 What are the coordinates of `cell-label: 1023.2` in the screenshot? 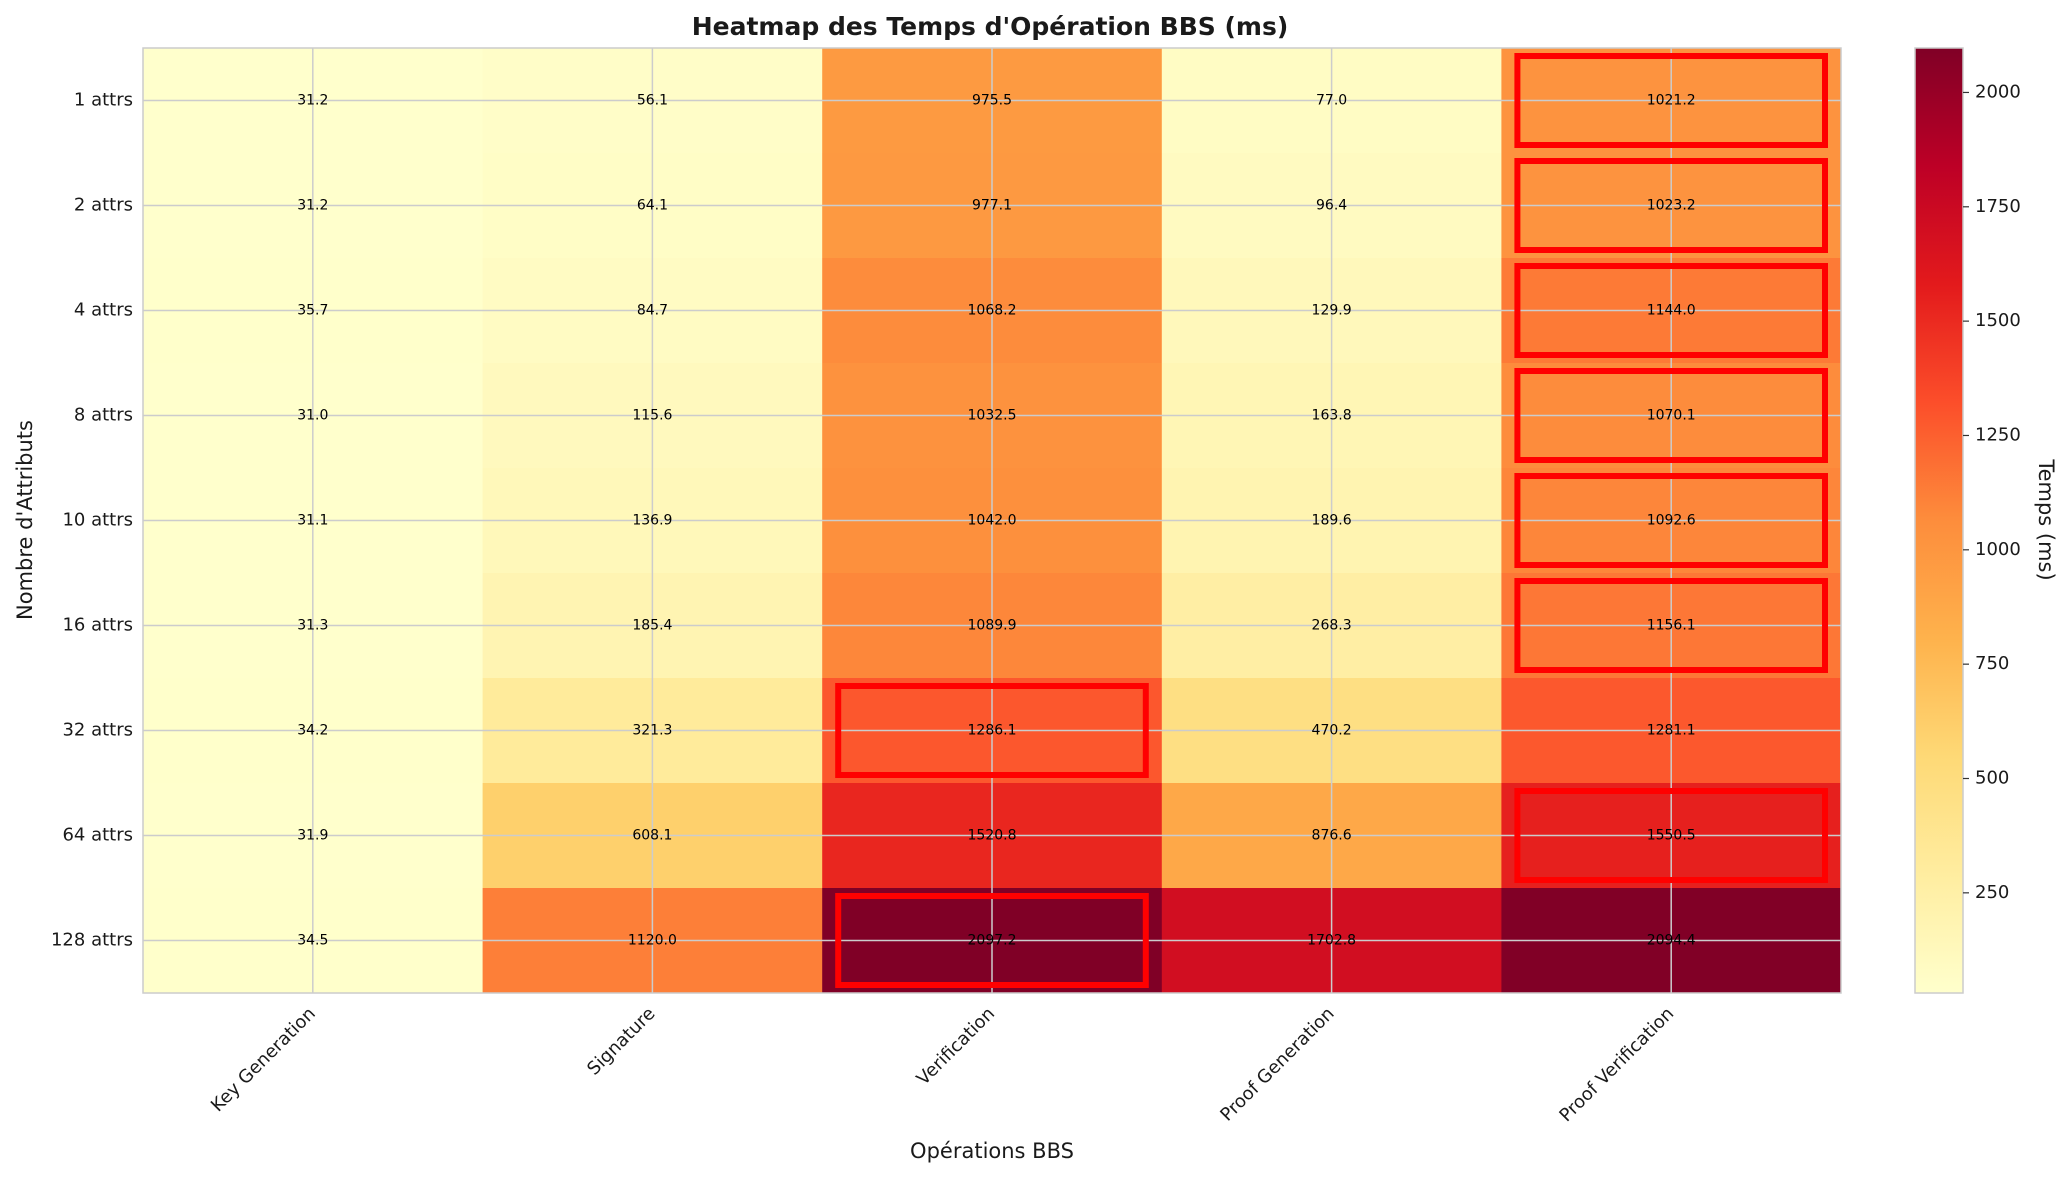 It's located at (1671, 206).